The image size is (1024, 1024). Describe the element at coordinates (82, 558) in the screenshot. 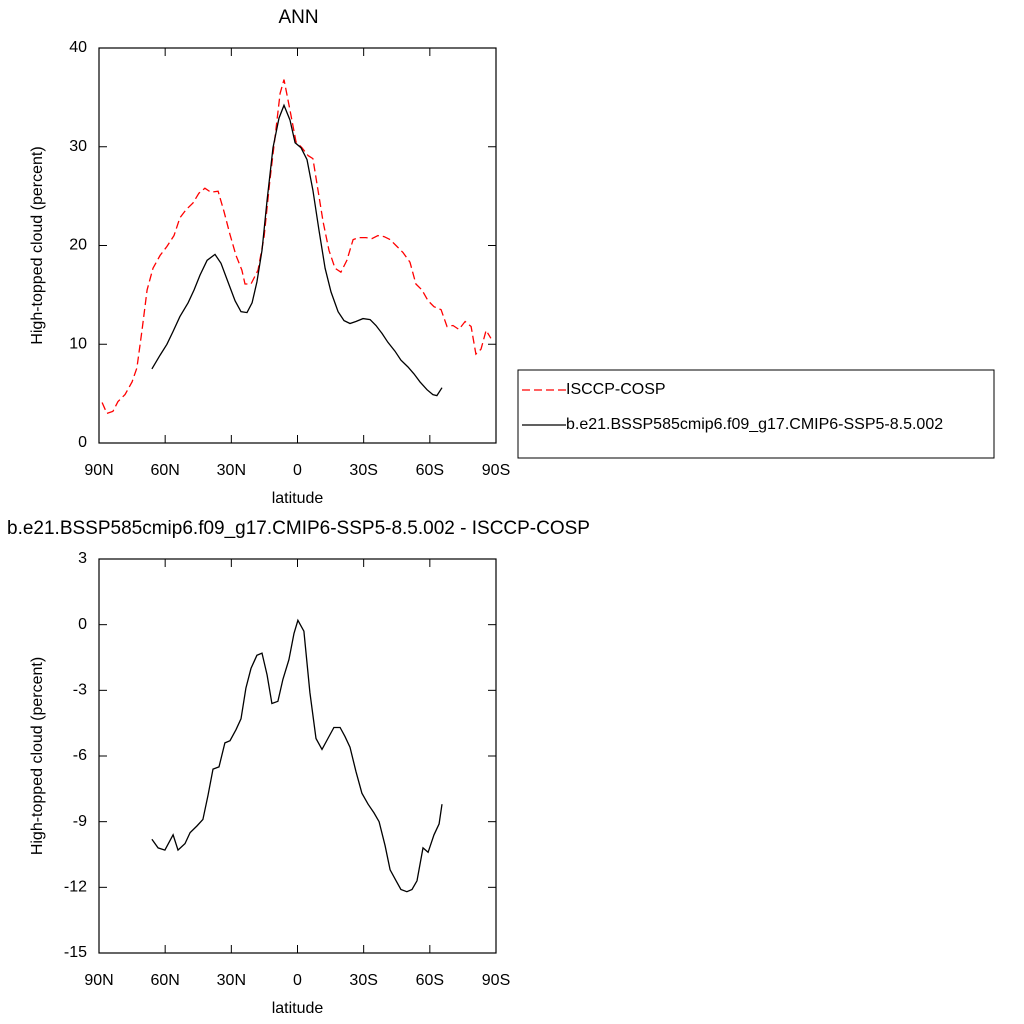

I see `y-tick-label: 3` at that location.